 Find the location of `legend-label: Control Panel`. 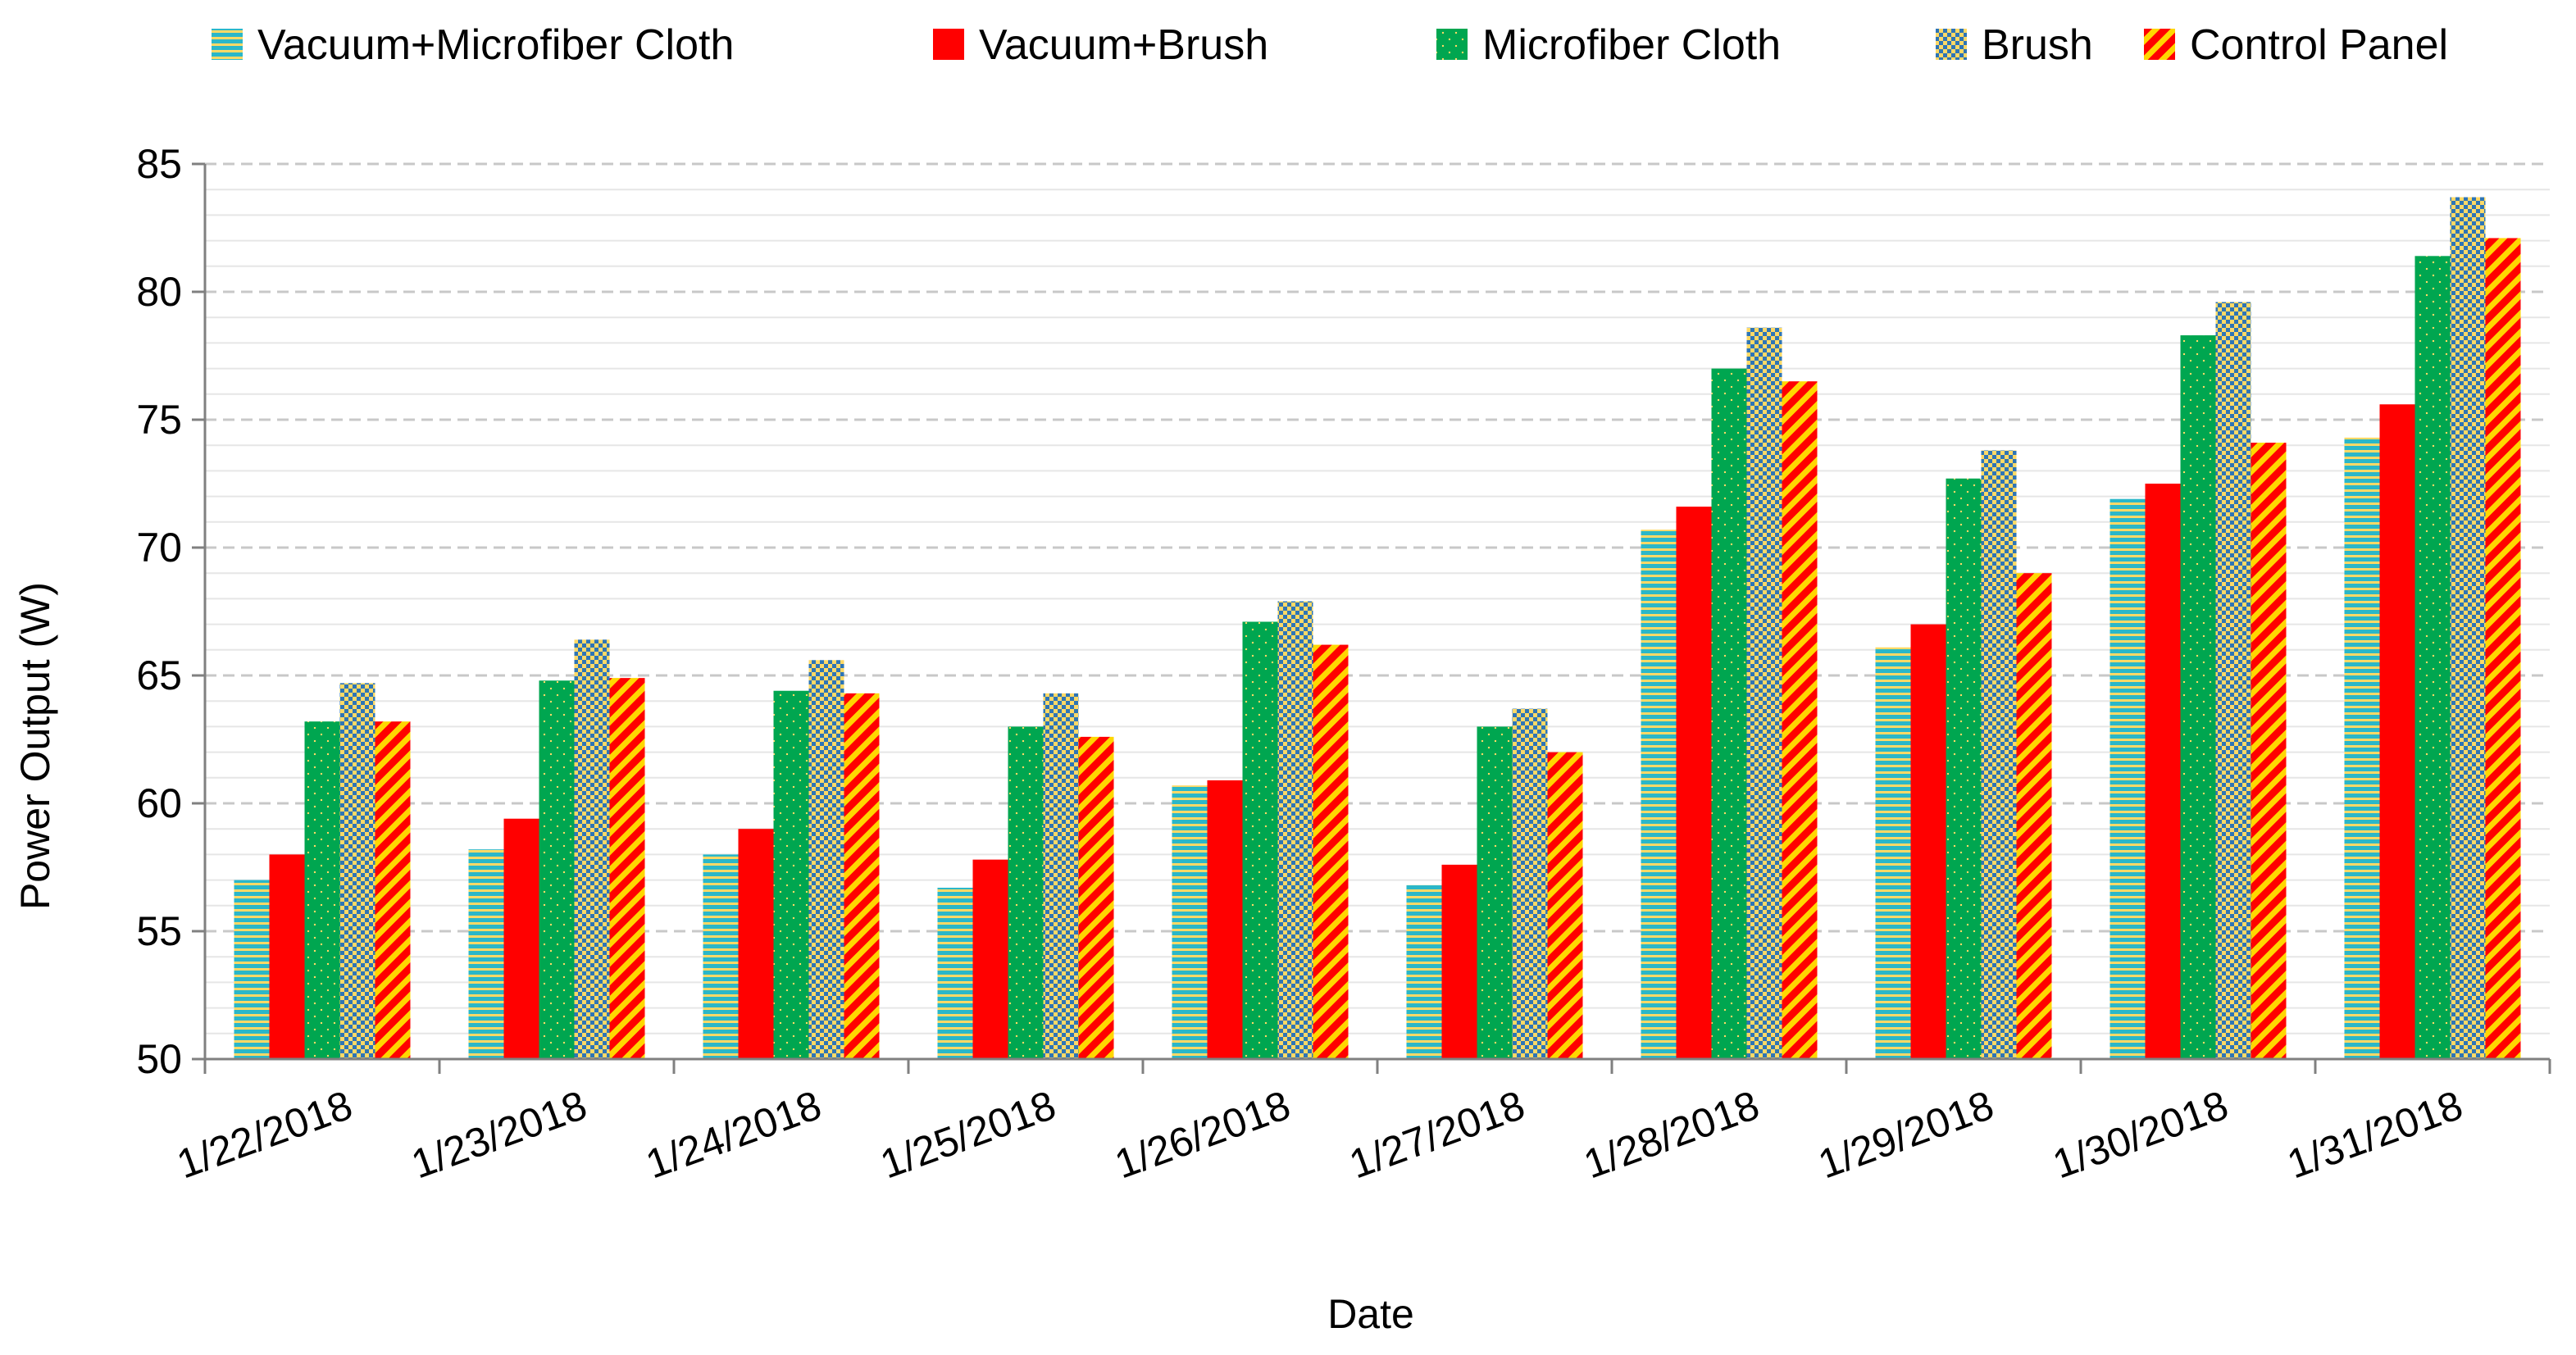

legend-label: Control Panel is located at coordinates (2319, 45).